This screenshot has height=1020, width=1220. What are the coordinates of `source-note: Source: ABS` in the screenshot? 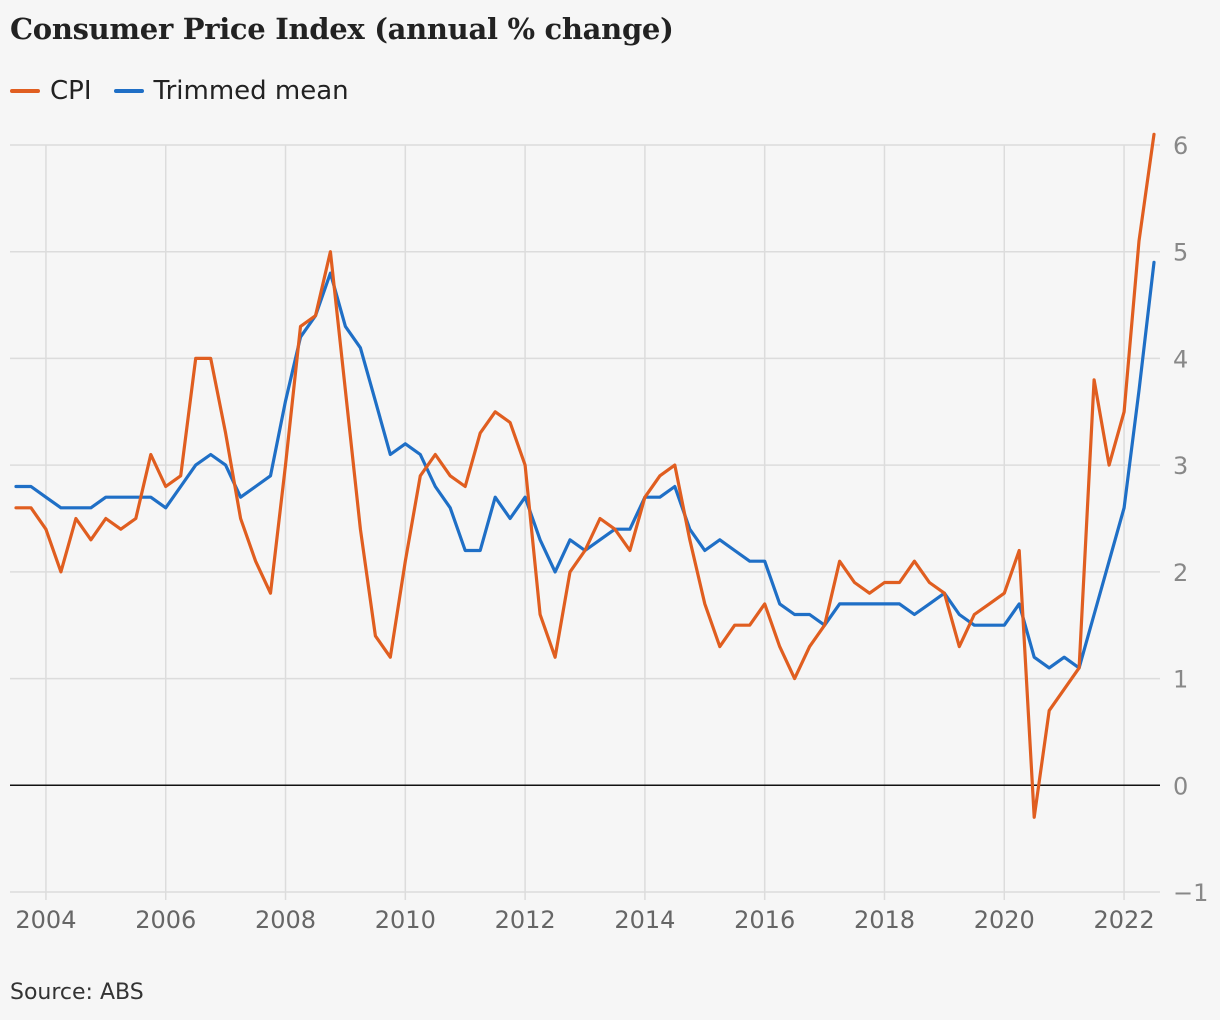 It's located at (77, 992).